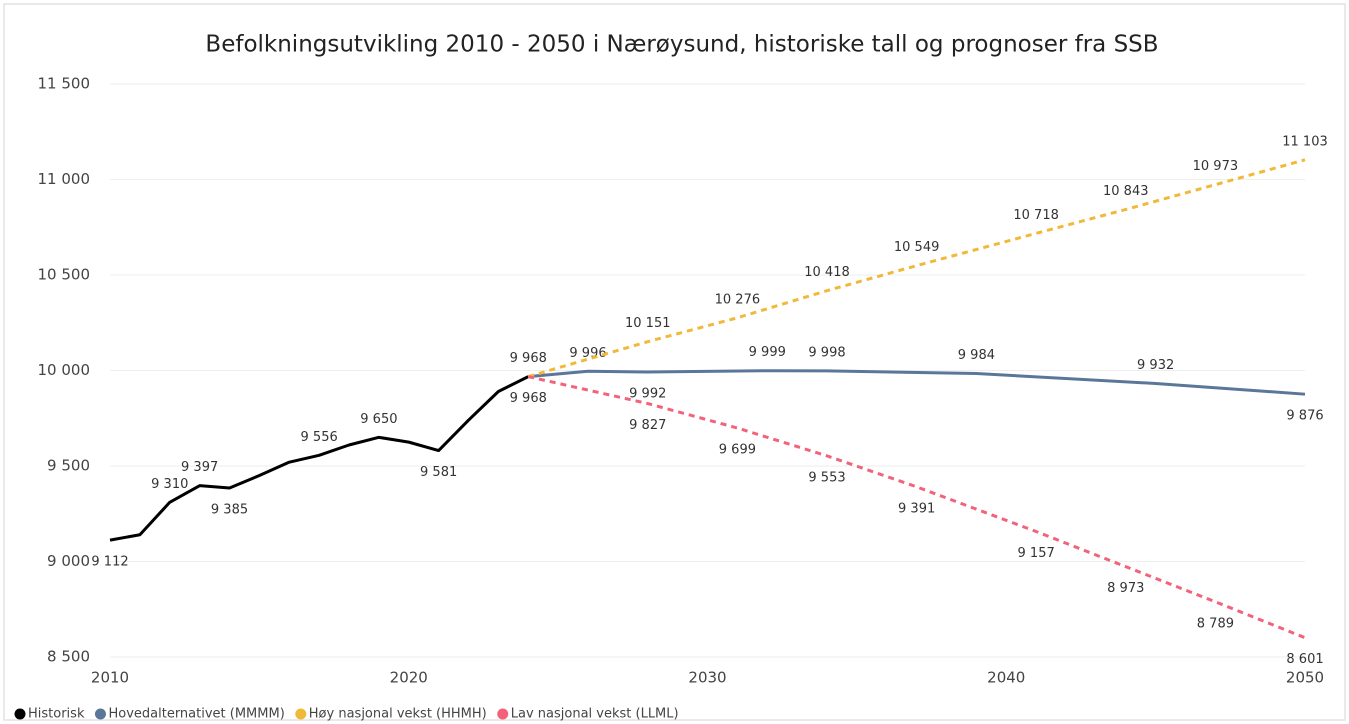 The height and width of the screenshot is (724, 1349). I want to click on data-label: 9 996, so click(587, 353).